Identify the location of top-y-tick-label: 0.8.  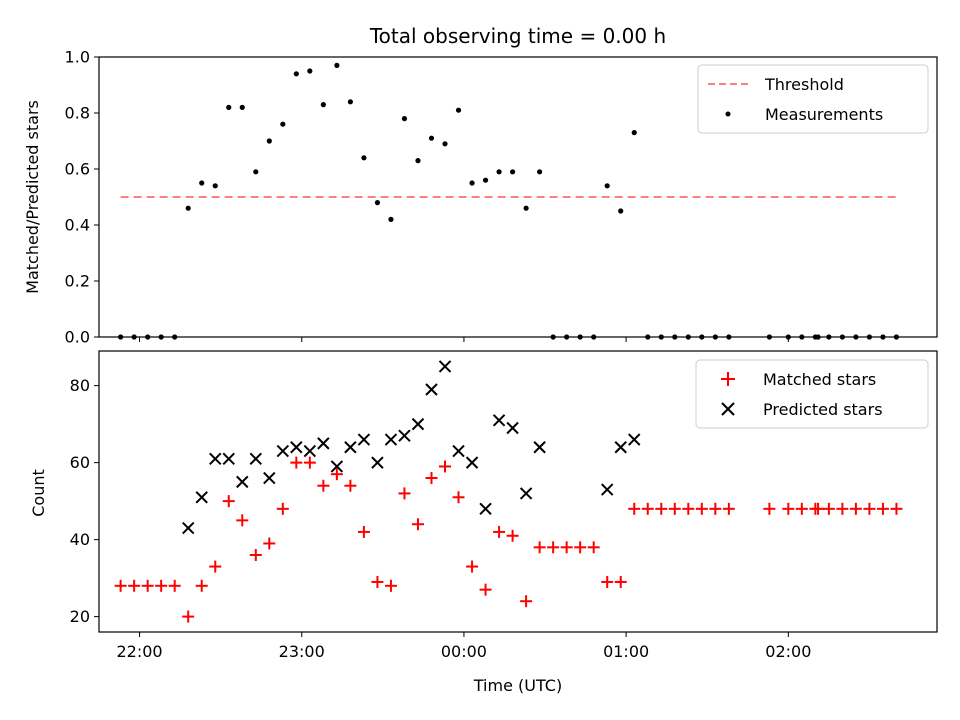
(77, 113).